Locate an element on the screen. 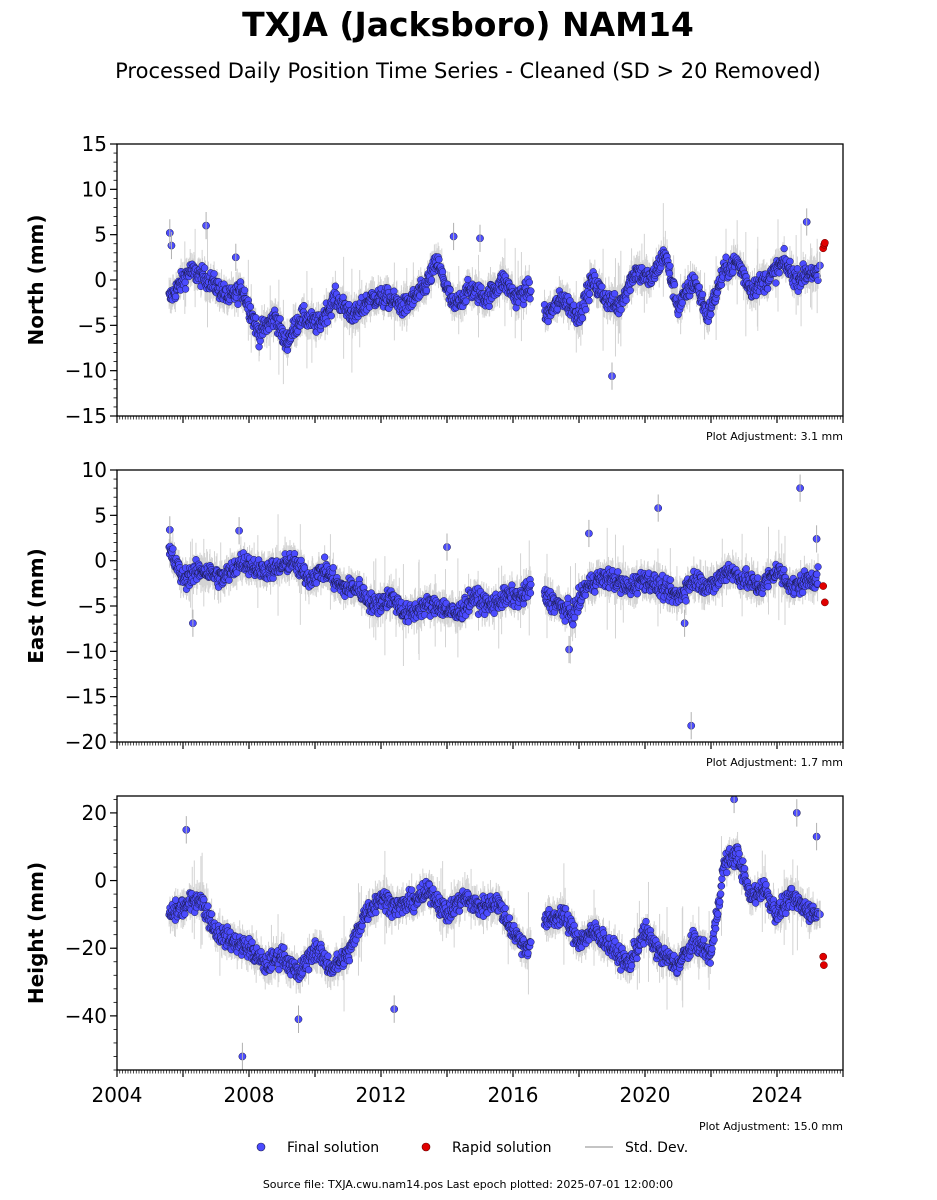 The height and width of the screenshot is (1200, 937). y-tick-label: 10 is located at coordinates (94, 189).